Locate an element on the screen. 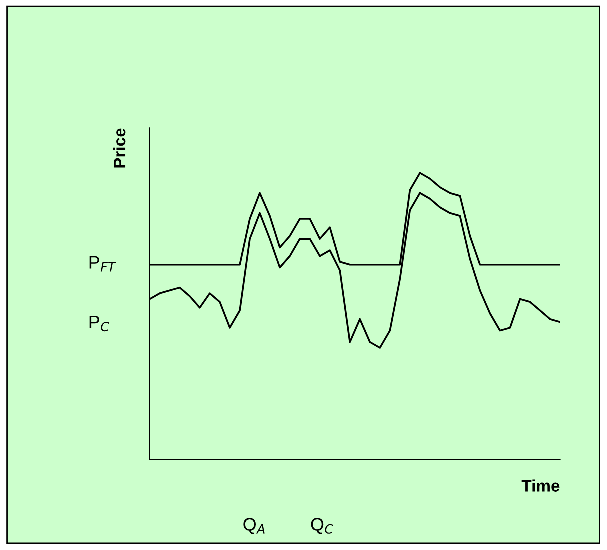 This screenshot has height=550, width=607. text: P$_{C}$ is located at coordinates (100, 324).